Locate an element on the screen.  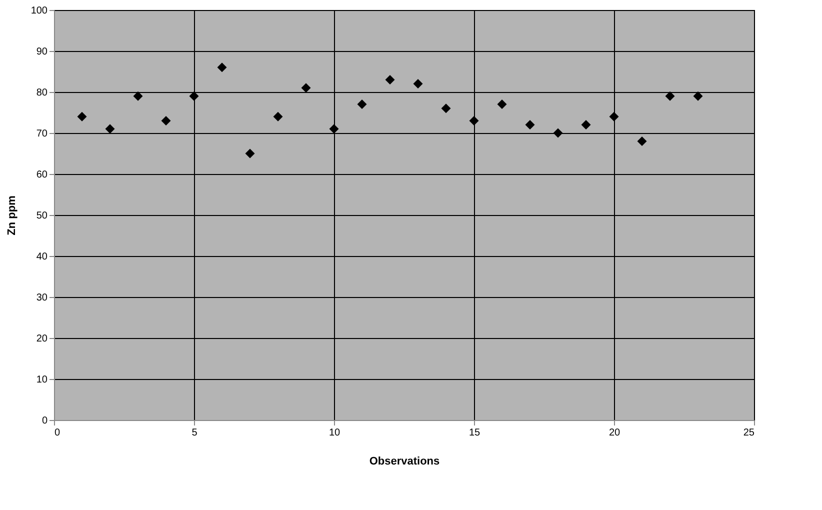
y-tick-label: 100 is located at coordinates (39, 11).